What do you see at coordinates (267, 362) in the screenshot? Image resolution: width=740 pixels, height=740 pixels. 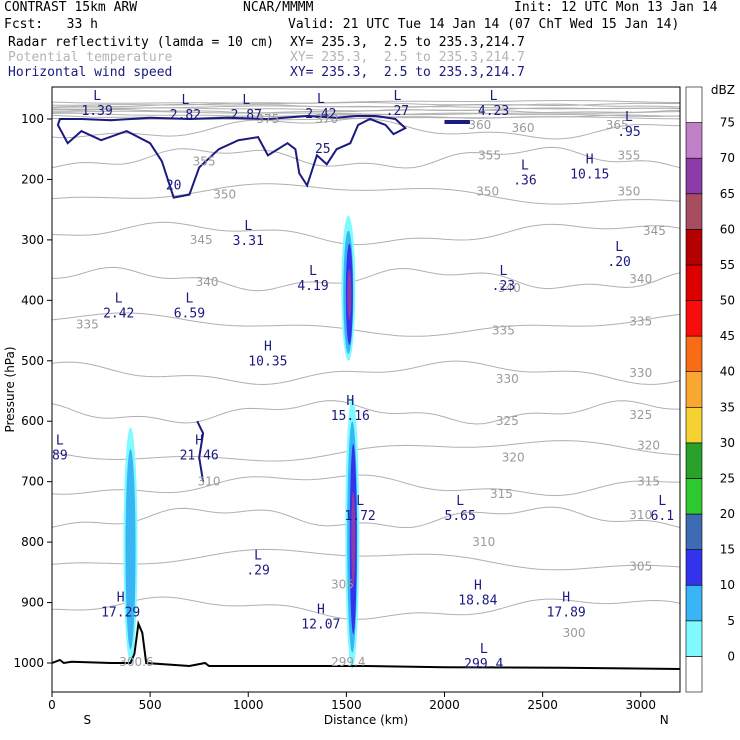 I see `extremum-value: 10.35` at bounding box center [267, 362].